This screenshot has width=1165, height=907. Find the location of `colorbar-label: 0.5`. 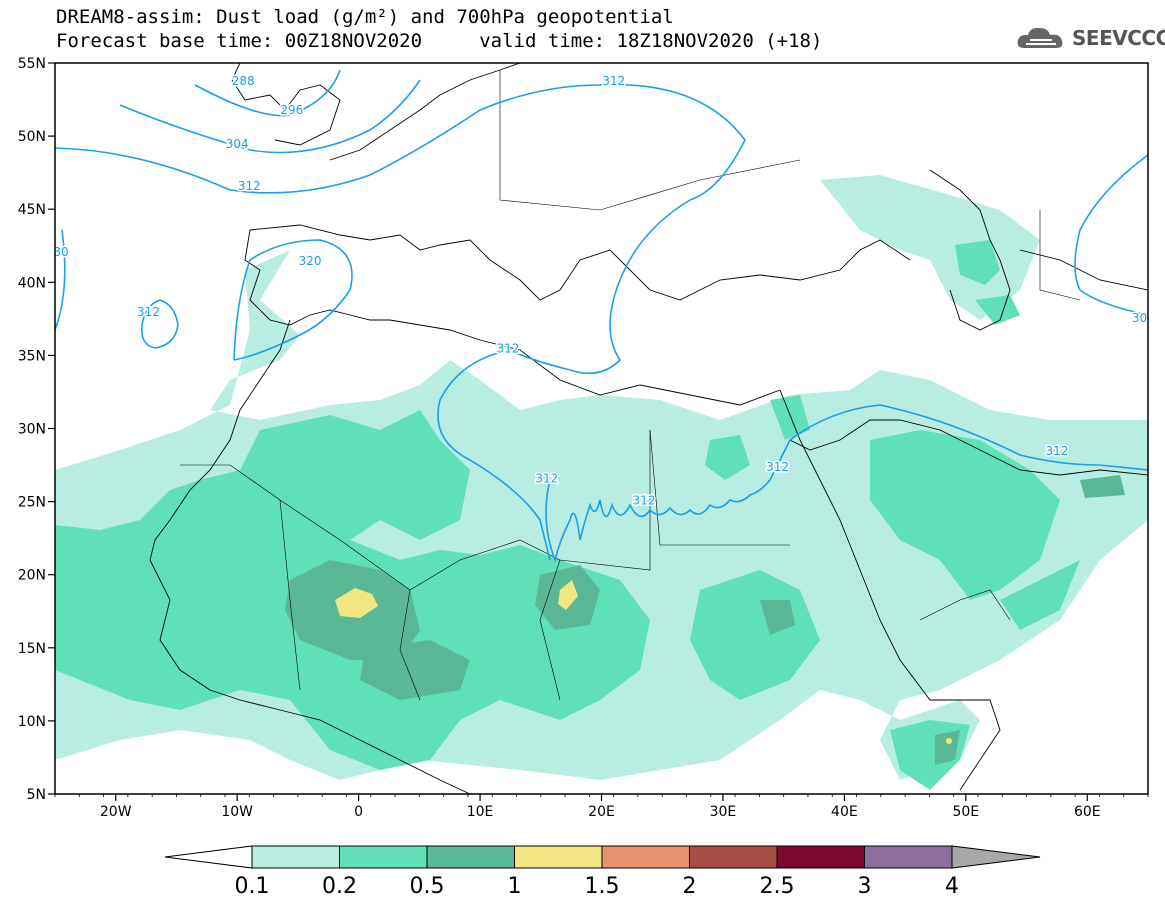

colorbar-label: 0.5 is located at coordinates (427, 886).